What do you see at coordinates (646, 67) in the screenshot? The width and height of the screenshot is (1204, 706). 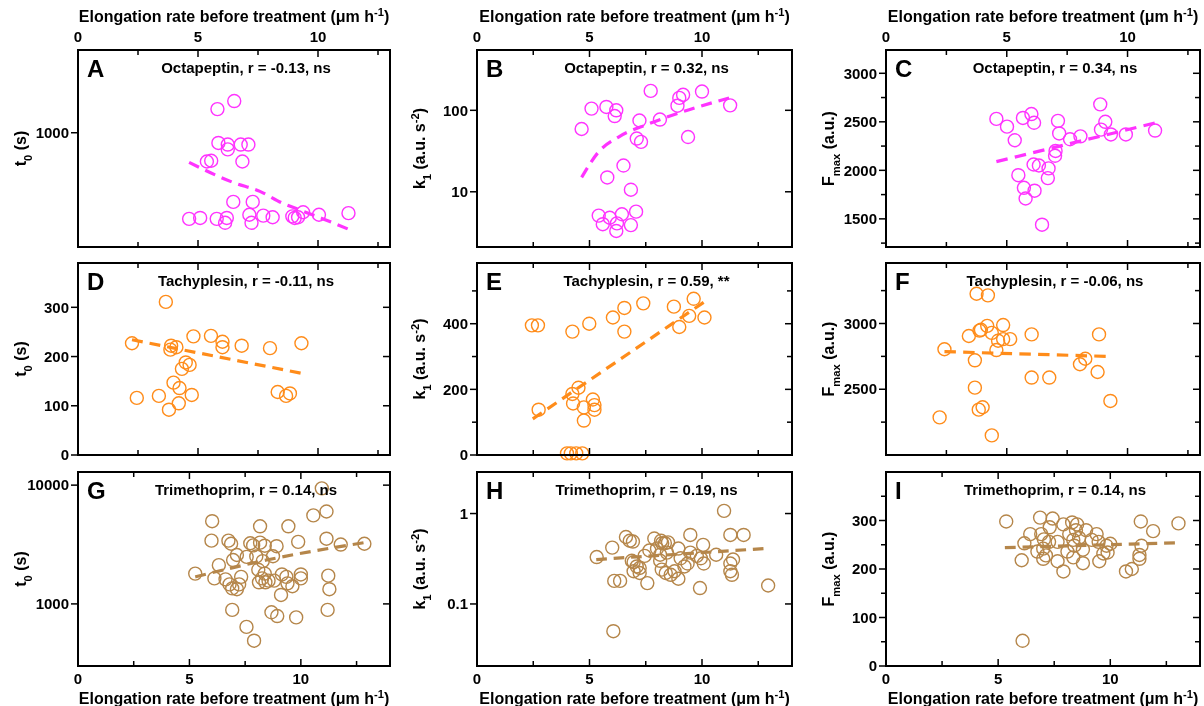 I see `text: Octapeptin, r = 0.32, ns` at bounding box center [646, 67].